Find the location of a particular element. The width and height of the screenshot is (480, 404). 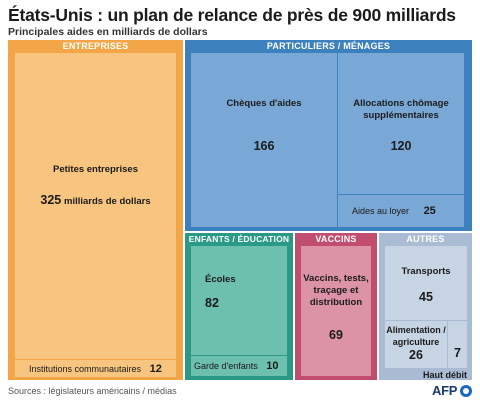

value-aides-loyer: 25 is located at coordinates (429, 211).